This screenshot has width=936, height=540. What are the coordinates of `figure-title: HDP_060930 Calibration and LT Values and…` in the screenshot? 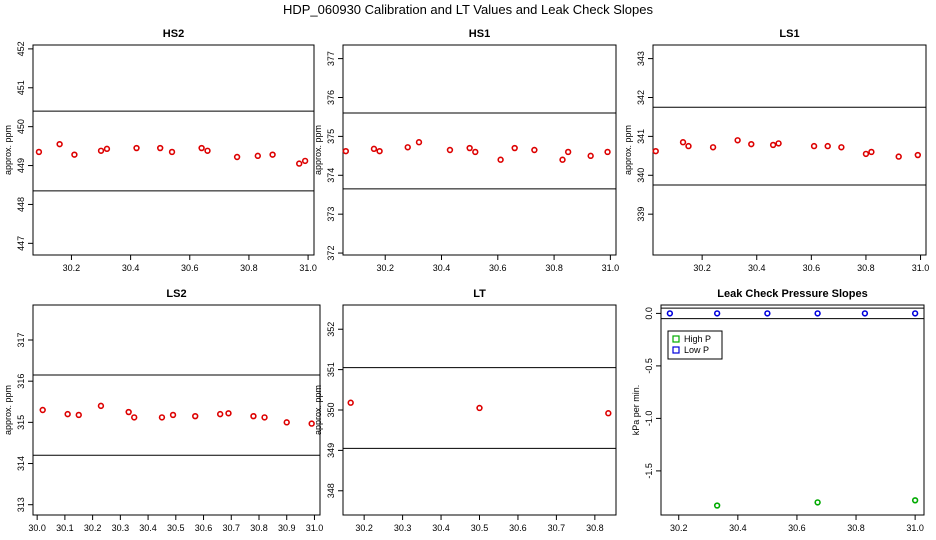 It's located at (468, 9).